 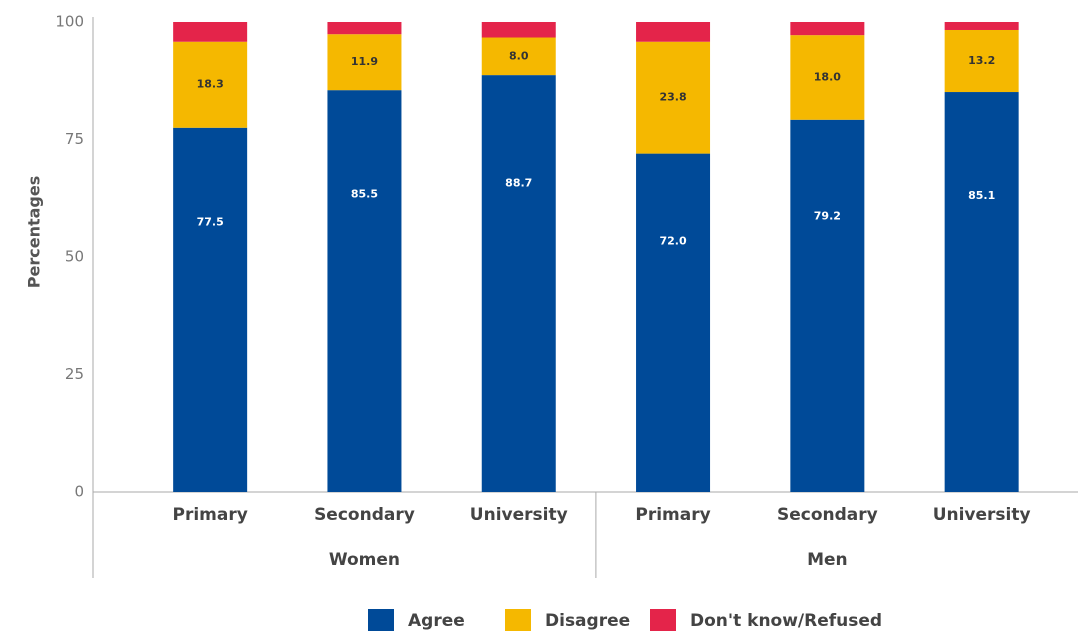 I want to click on y-tick-label: 50, so click(x=74, y=257).